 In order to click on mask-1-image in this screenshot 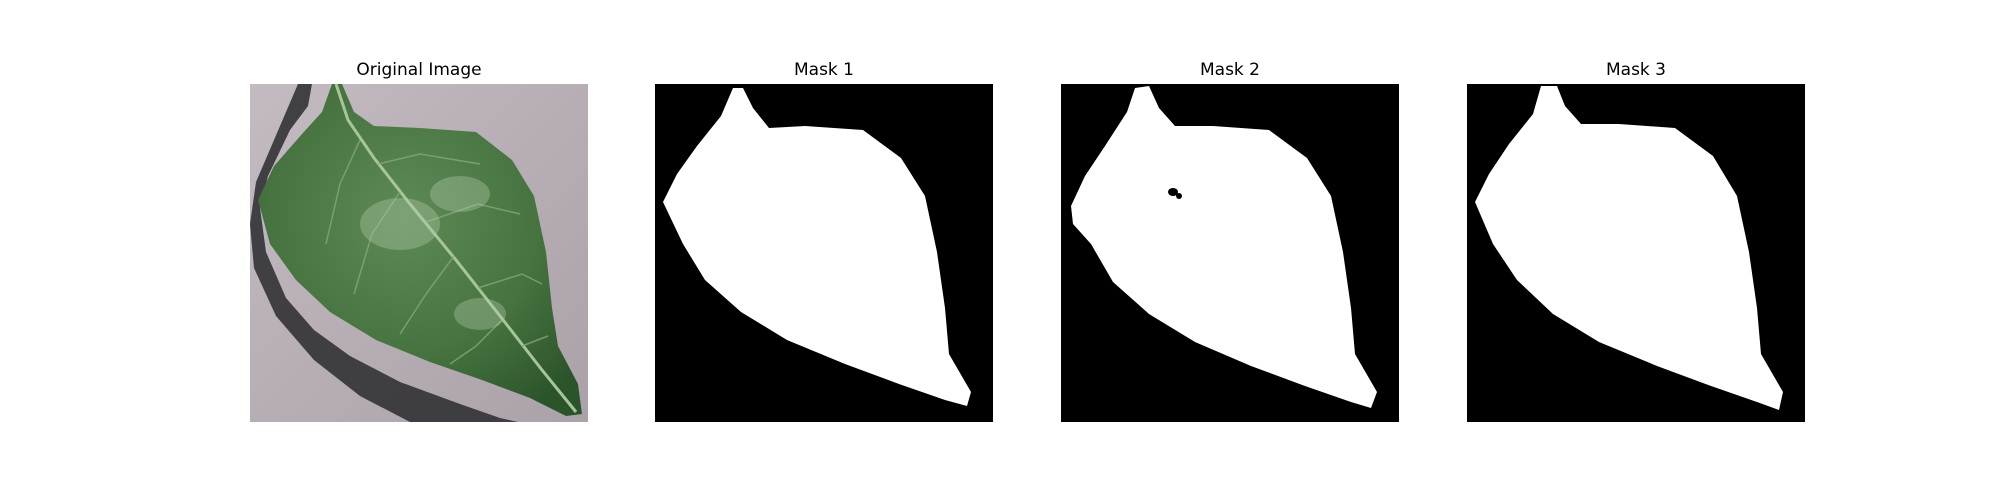, I will do `click(824, 253)`.